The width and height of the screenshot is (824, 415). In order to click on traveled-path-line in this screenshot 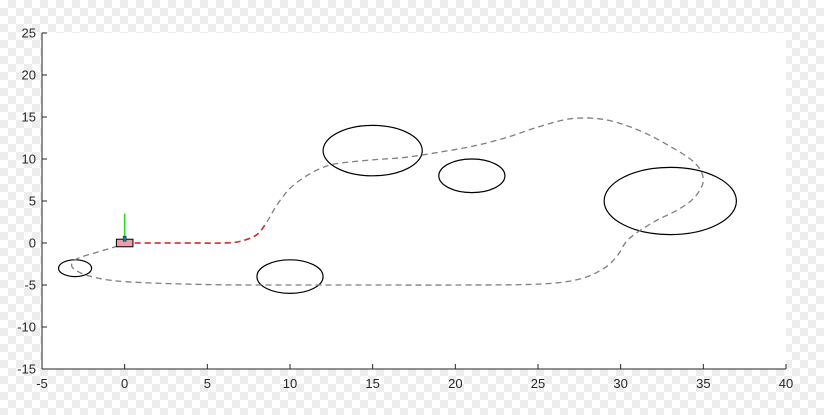, I will do `click(196, 232)`.